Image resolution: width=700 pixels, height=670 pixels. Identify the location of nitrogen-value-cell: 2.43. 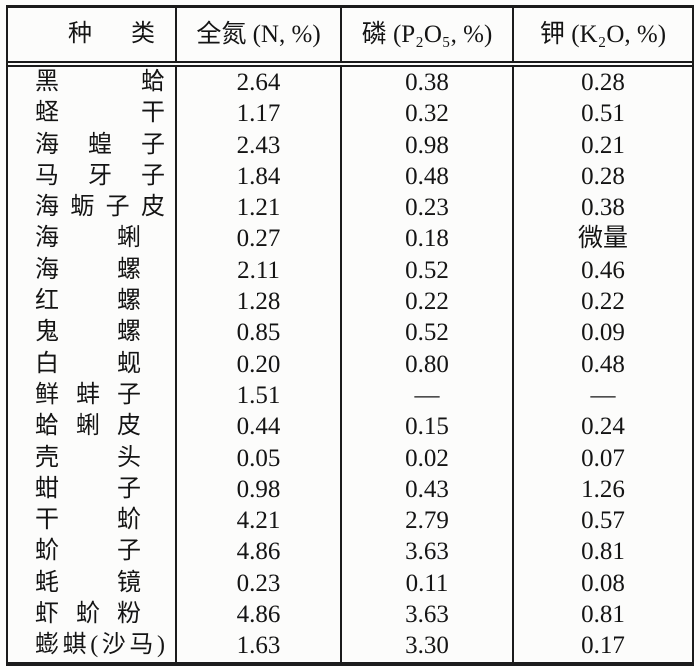
(257, 145).